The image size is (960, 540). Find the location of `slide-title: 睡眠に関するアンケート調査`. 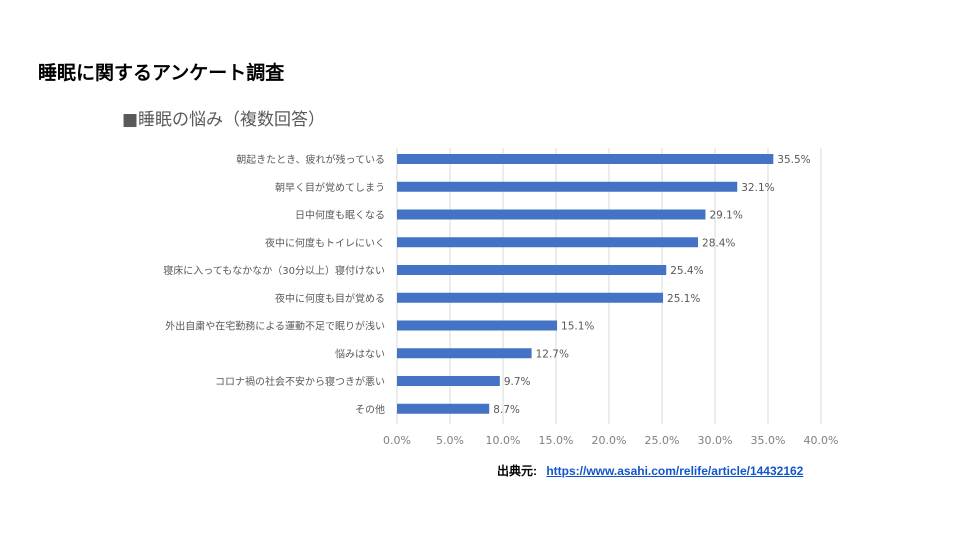

slide-title: 睡眠に関するアンケート調査 is located at coordinates (161, 73).